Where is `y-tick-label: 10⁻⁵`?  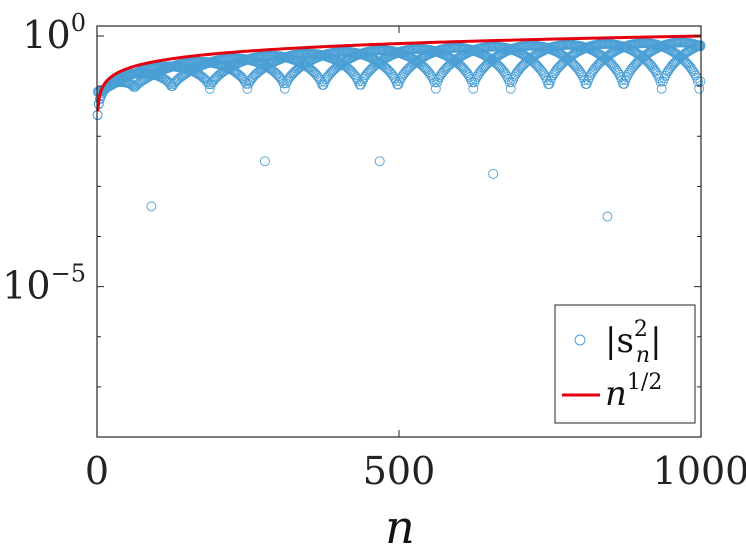 y-tick-label: 10⁻⁵ is located at coordinates (44, 284).